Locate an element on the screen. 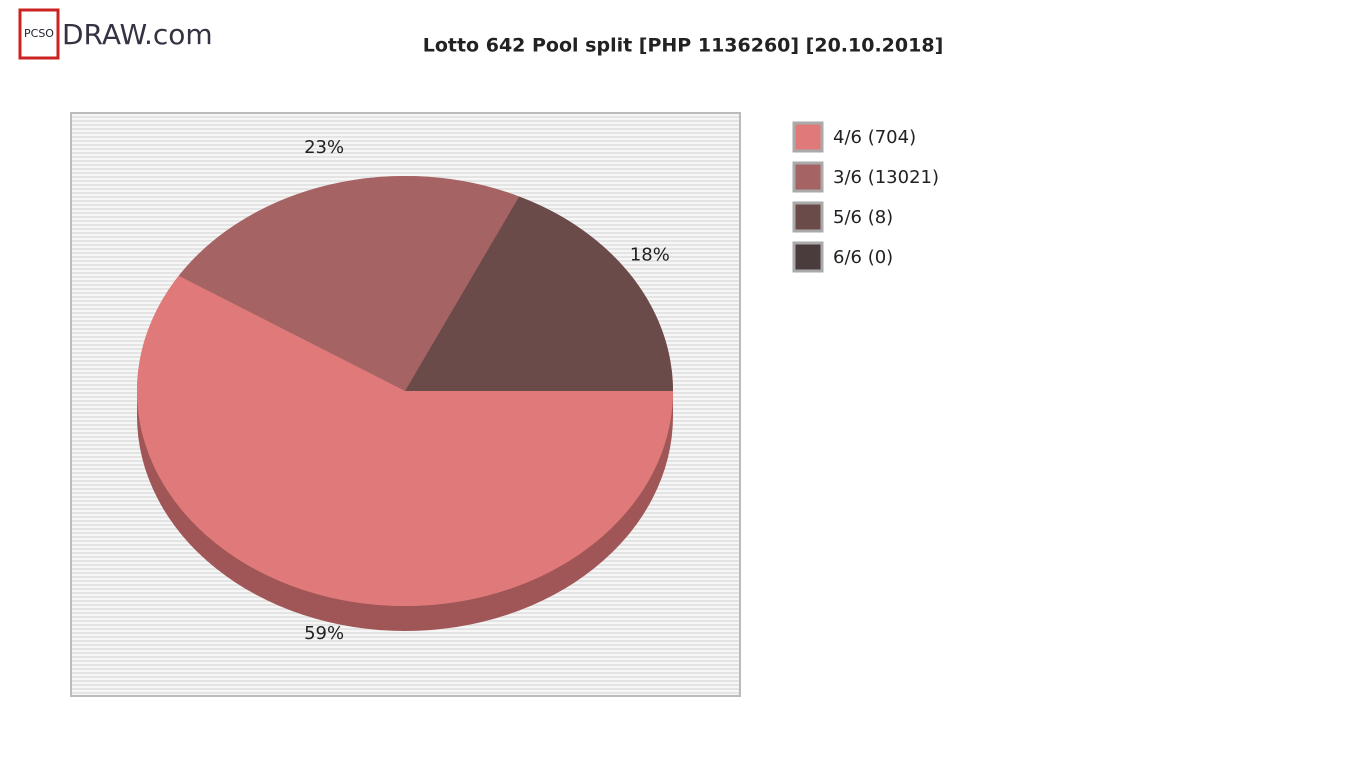 The width and height of the screenshot is (1366, 768). logo: PCSO DRAW.com is located at coordinates (115, 34).